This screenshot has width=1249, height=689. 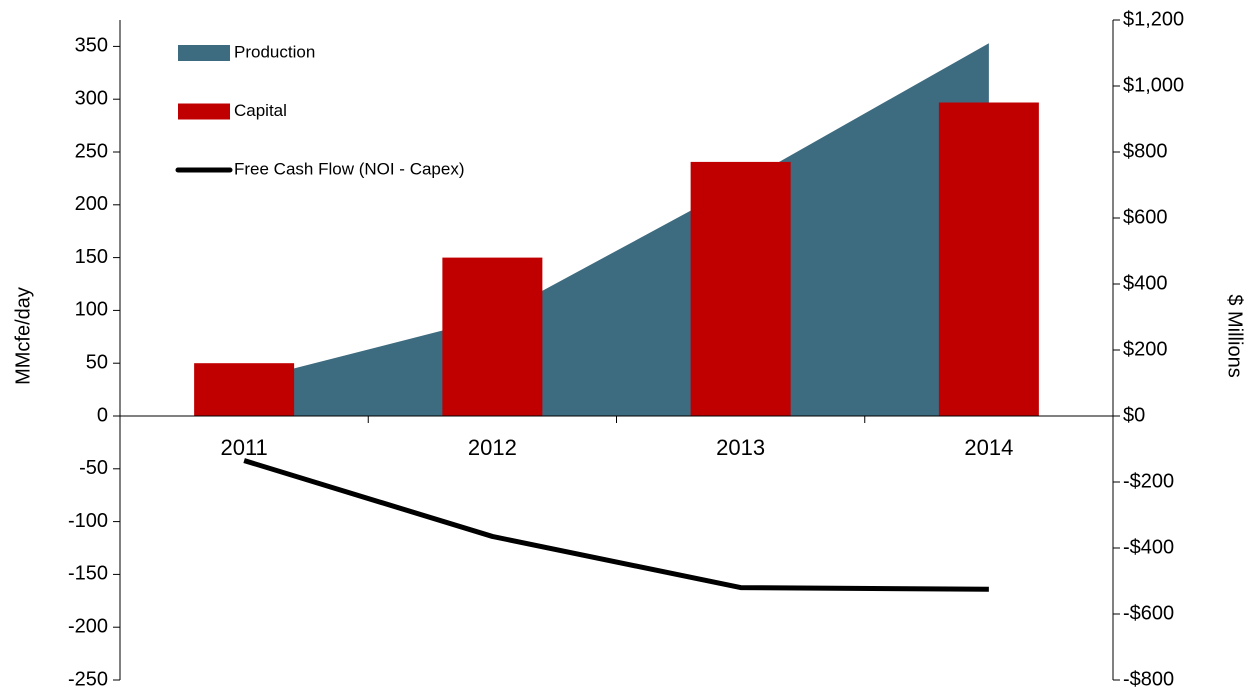 What do you see at coordinates (1153, 19) in the screenshot?
I see `y2-tick-label: $1,200` at bounding box center [1153, 19].